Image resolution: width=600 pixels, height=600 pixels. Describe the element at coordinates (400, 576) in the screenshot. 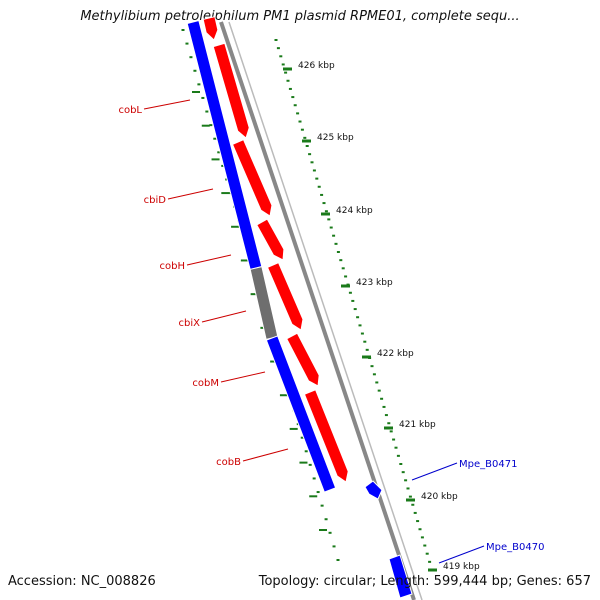

I see `gene-Mpe_B0470` at that location.